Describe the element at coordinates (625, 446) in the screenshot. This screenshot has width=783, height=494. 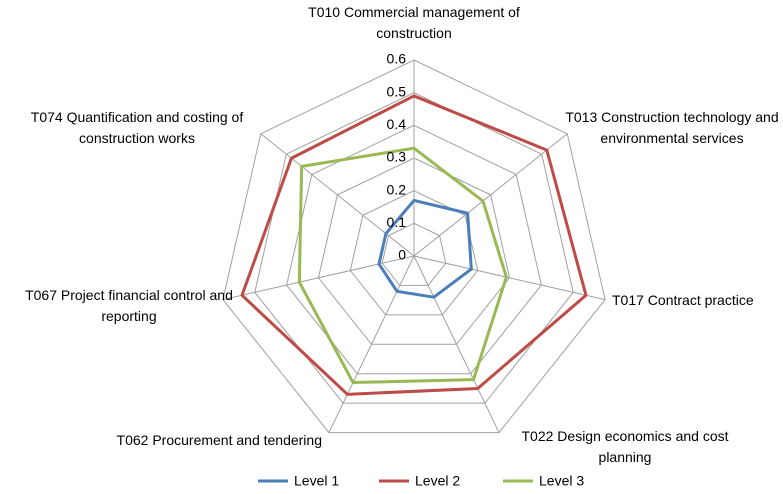
I see `category-label: T022 Design economics and cost planning` at that location.